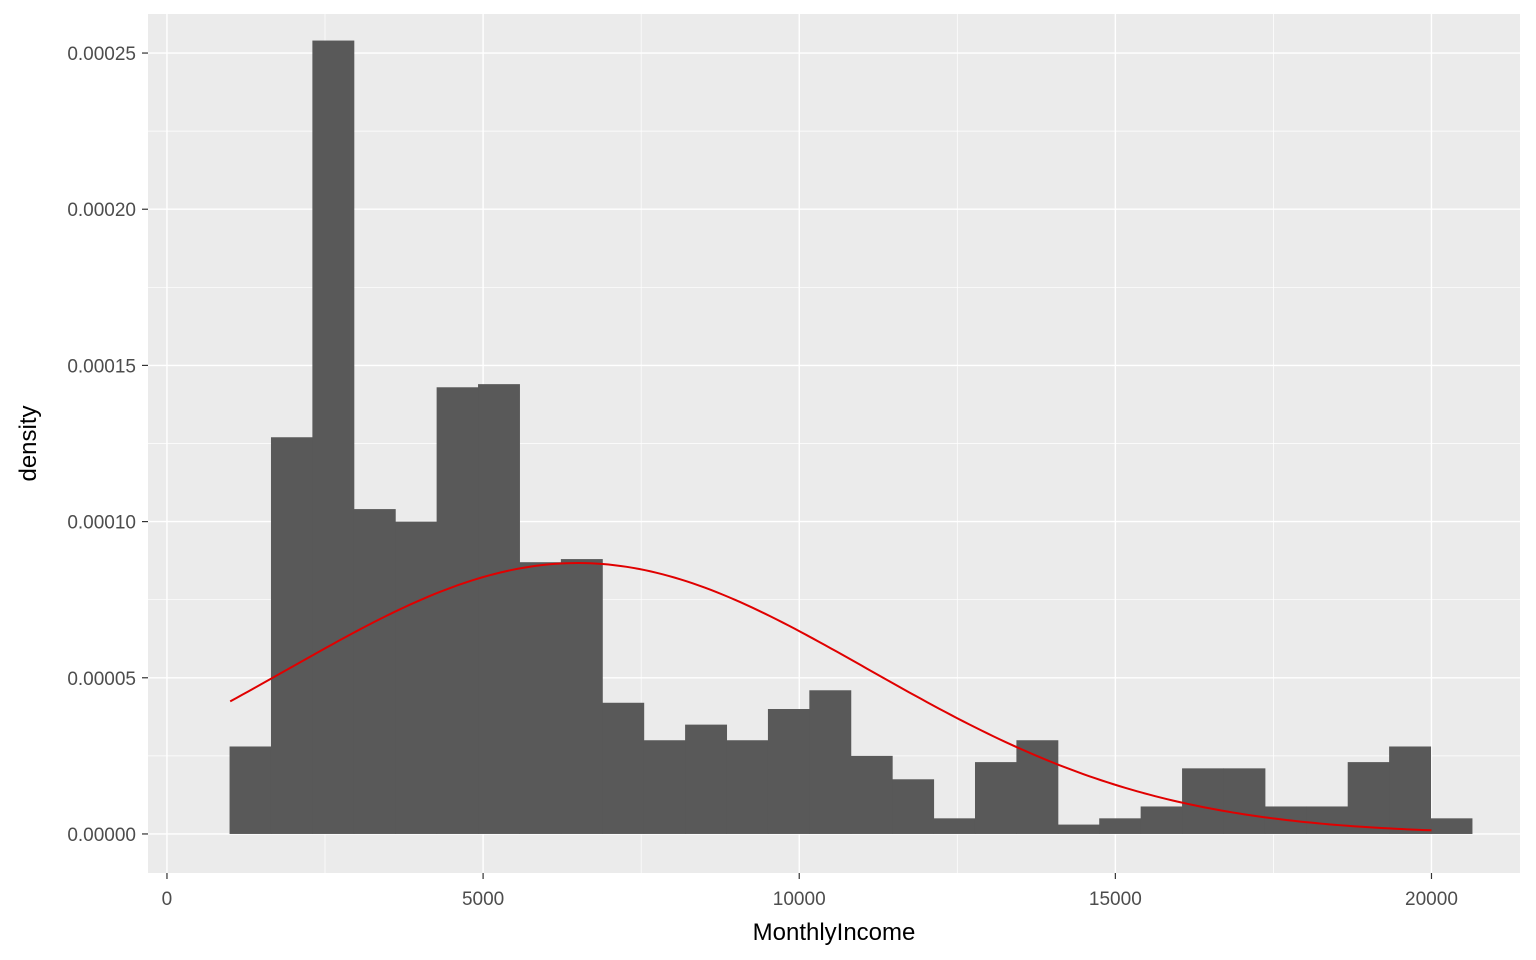  I want to click on y-tick-label: 0.00005, so click(101, 679).